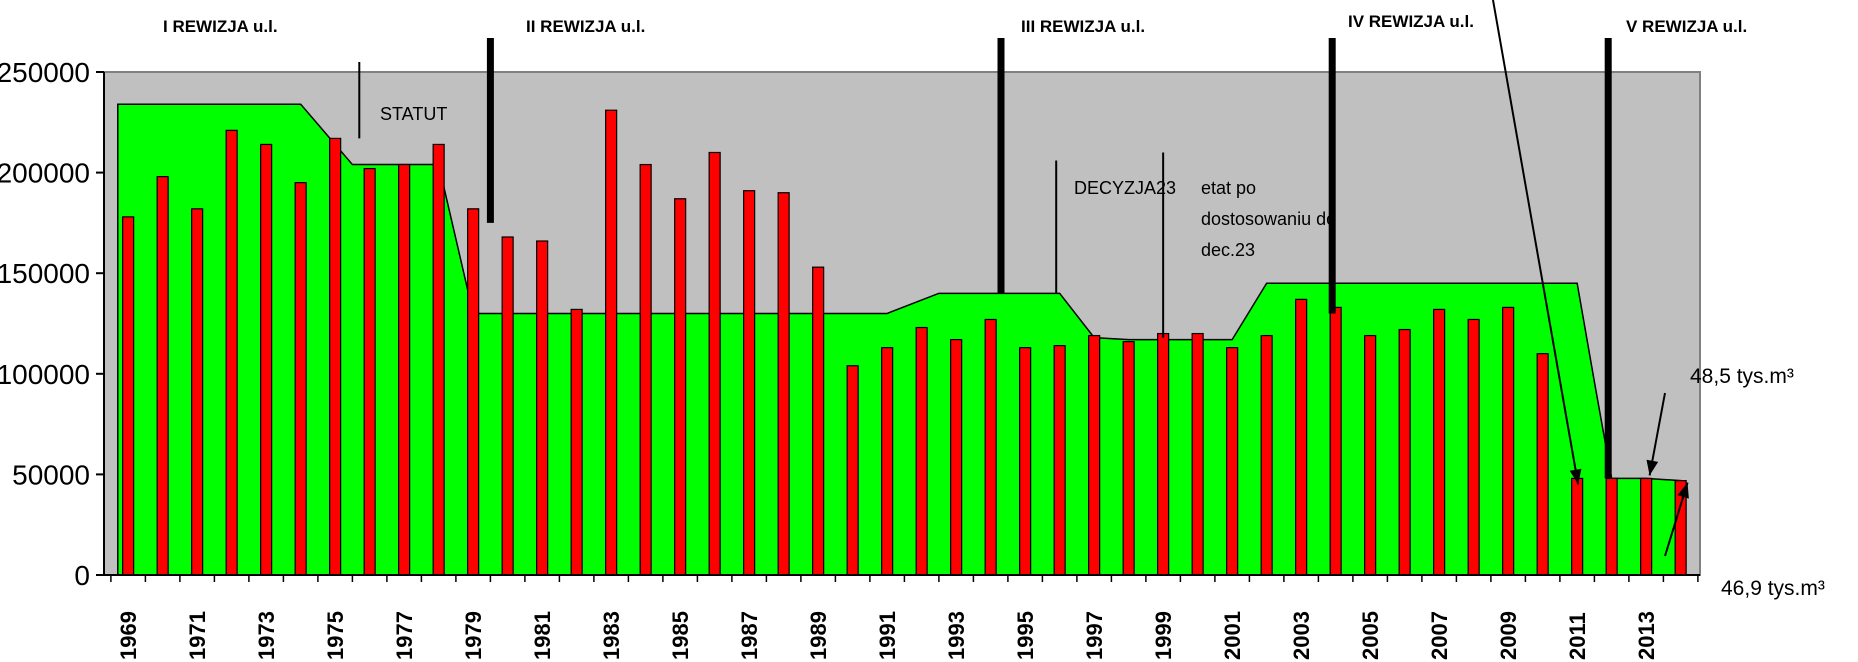  I want to click on bar-1977, so click(404, 369).